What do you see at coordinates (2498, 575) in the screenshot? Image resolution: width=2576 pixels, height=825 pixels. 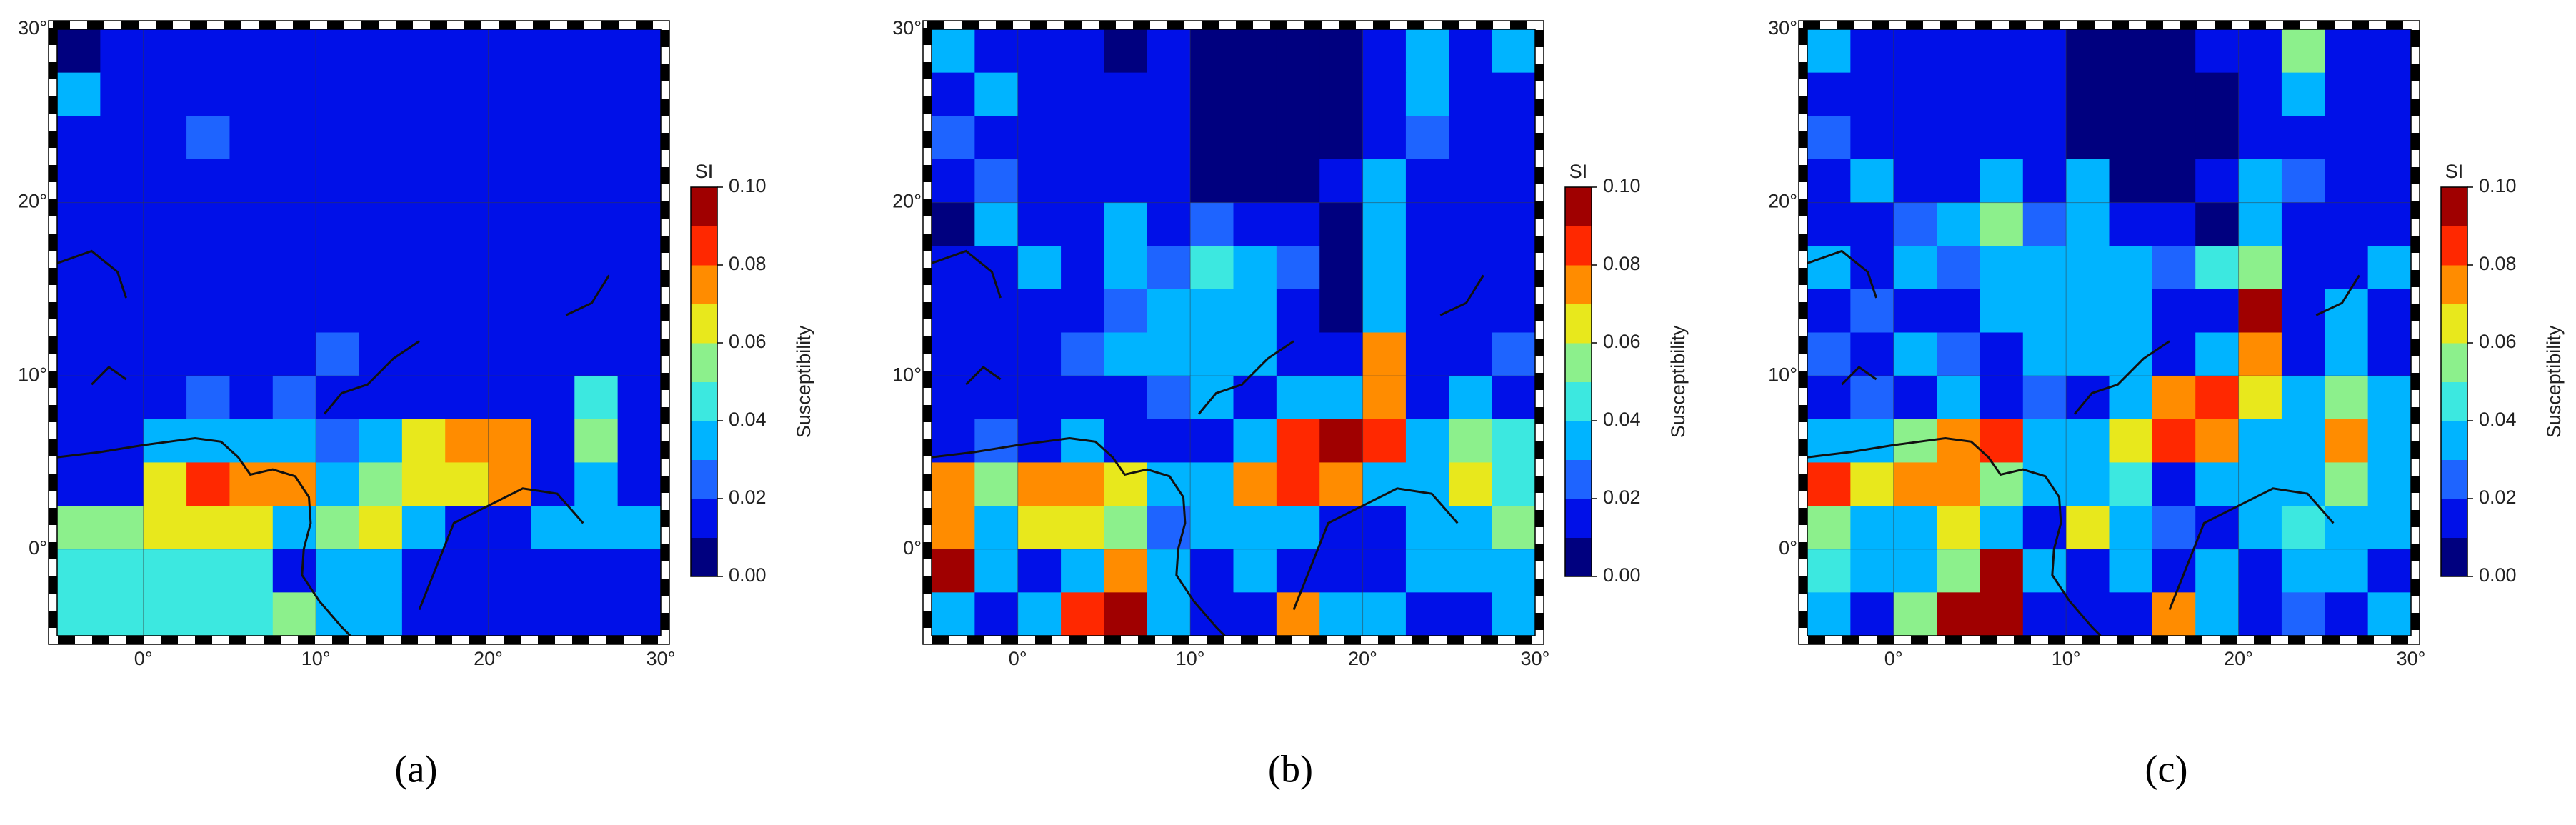 I see `colorbar-tick-label: 0.00` at bounding box center [2498, 575].